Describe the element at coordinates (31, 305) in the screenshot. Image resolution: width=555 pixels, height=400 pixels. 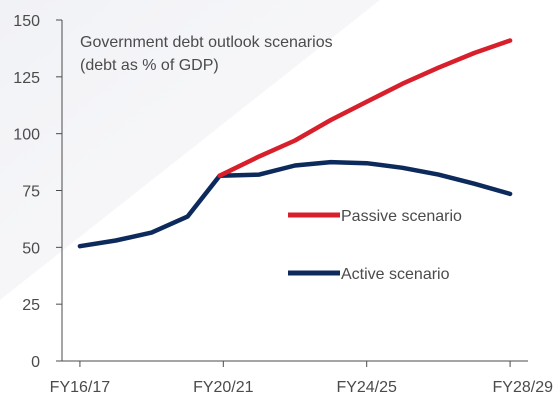
I see `y-tick-label: 25` at that location.